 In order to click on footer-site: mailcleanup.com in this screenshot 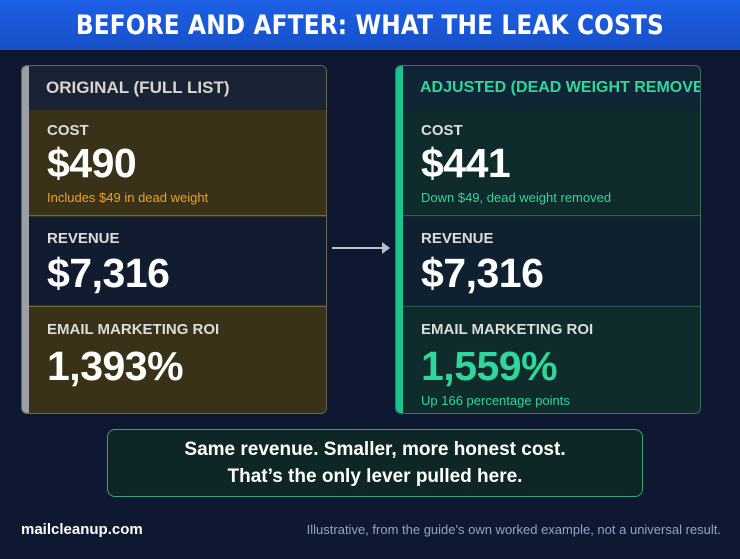, I will do `click(82, 529)`.